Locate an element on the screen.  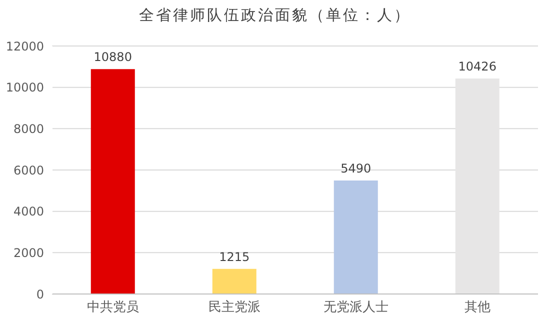
data-label: 1215 is located at coordinates (234, 257).